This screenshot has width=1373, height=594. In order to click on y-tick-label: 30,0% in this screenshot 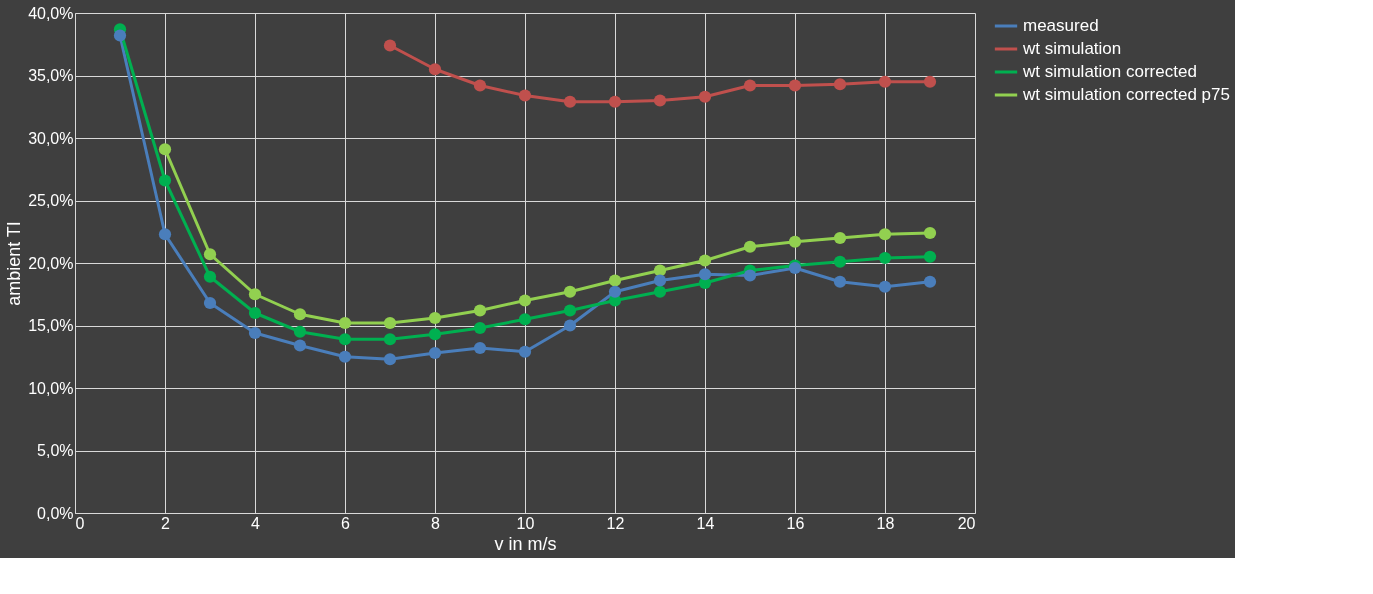, I will do `click(51, 138)`.